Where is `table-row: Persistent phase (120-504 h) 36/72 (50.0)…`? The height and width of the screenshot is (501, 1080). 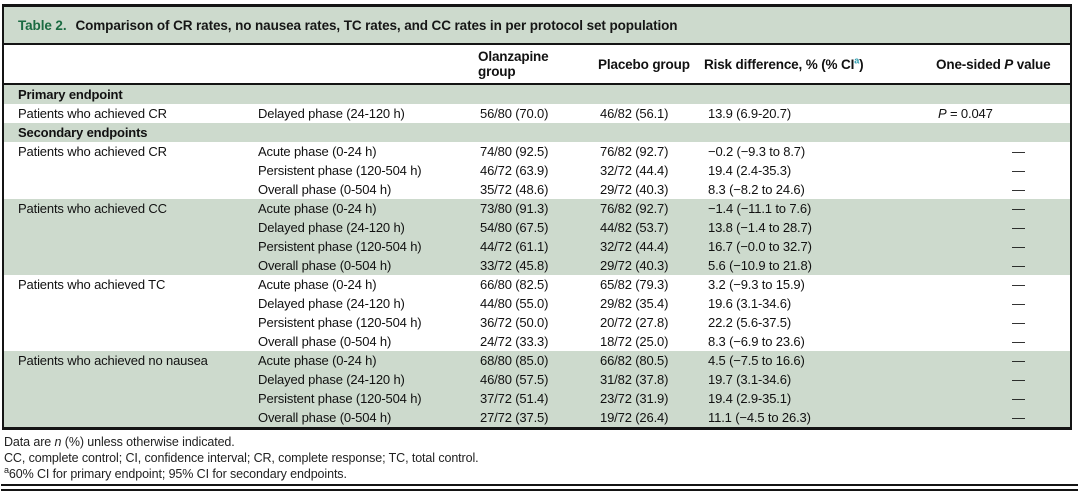
table-row: Persistent phase (120-504 h) 36/72 (50.0)… is located at coordinates (537, 322).